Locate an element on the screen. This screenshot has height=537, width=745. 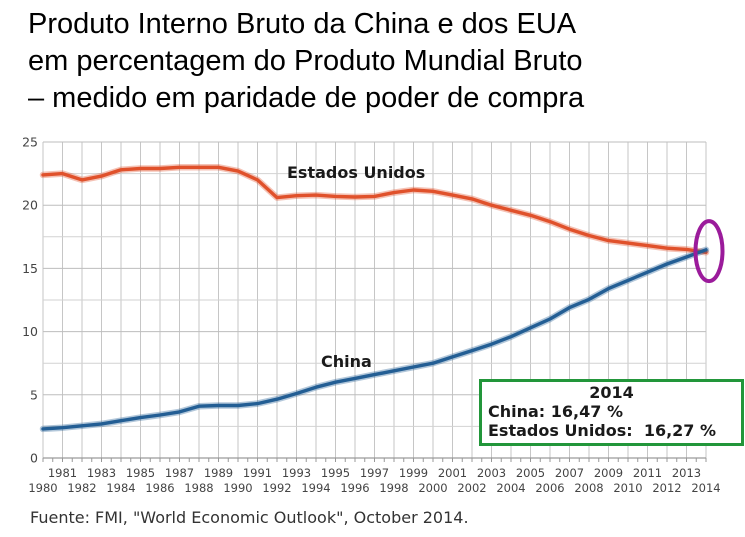
title-line-3: – medido em paridade de poder de compra is located at coordinates (306, 98).